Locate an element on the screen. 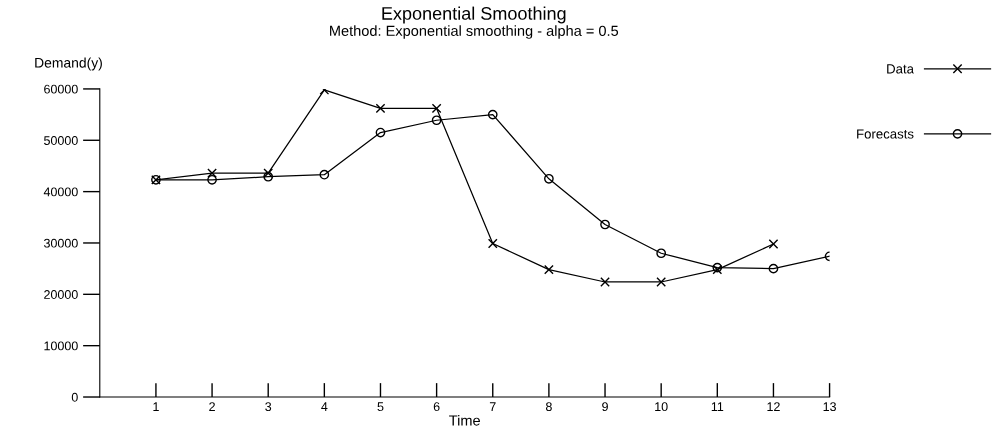 Image resolution: width=1008 pixels, height=437 pixels. x-tick-label: 1 is located at coordinates (156, 406).